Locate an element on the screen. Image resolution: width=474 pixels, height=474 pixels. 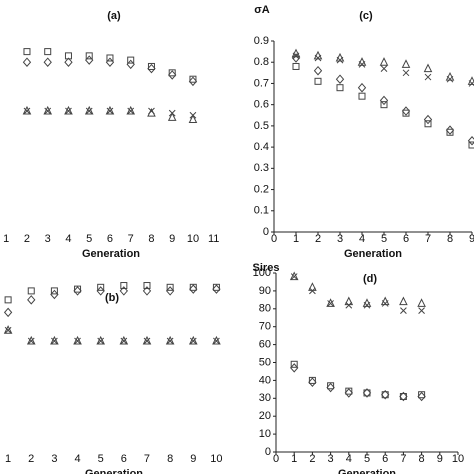
x-tick-label: 5 is located at coordinates (101, 459).